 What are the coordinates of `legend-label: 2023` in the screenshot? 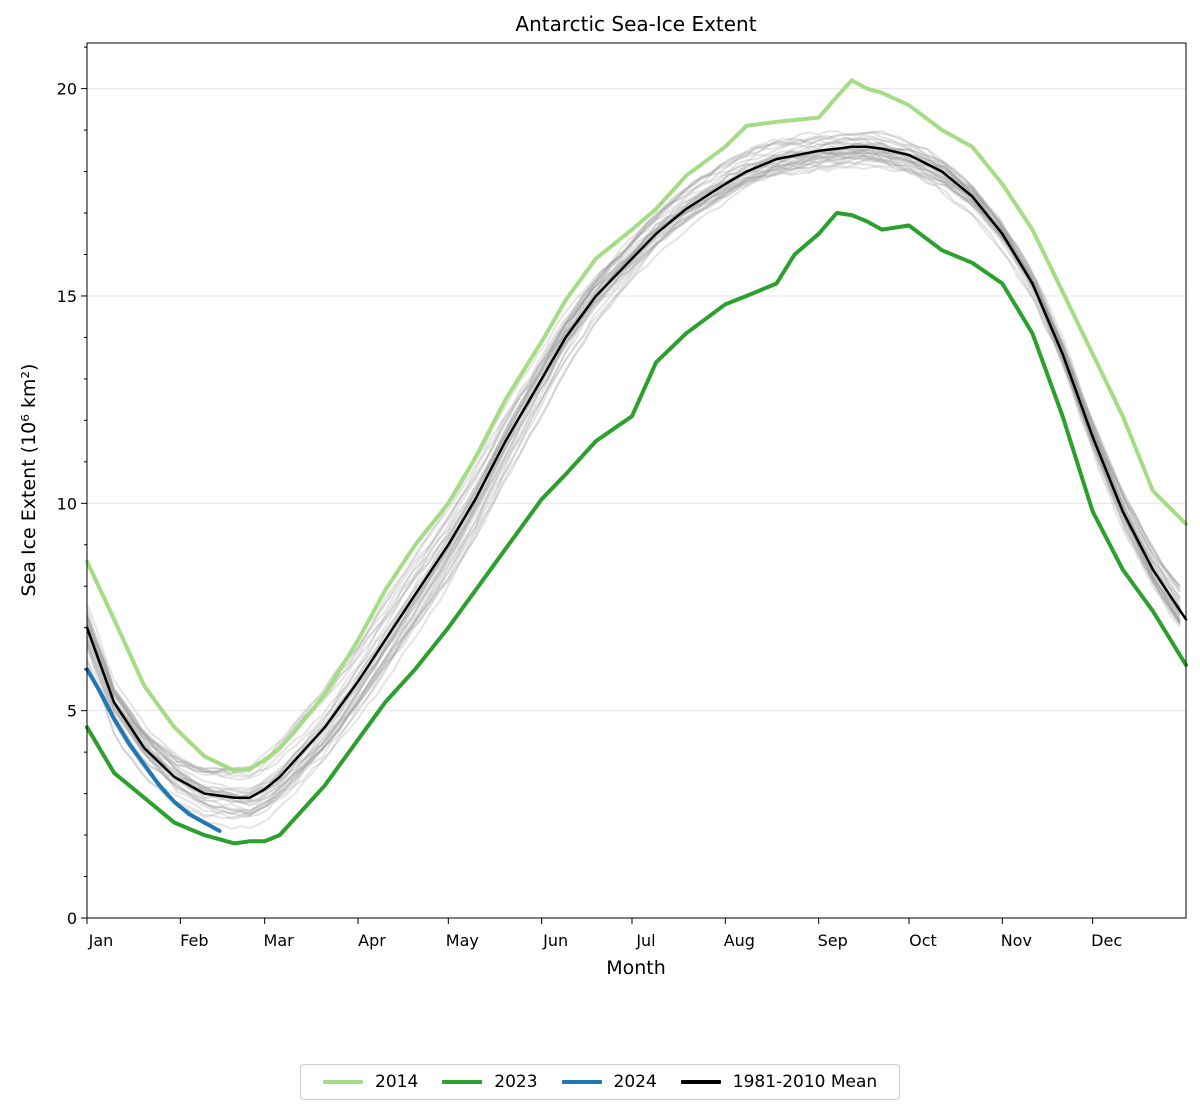 It's located at (516, 1082).